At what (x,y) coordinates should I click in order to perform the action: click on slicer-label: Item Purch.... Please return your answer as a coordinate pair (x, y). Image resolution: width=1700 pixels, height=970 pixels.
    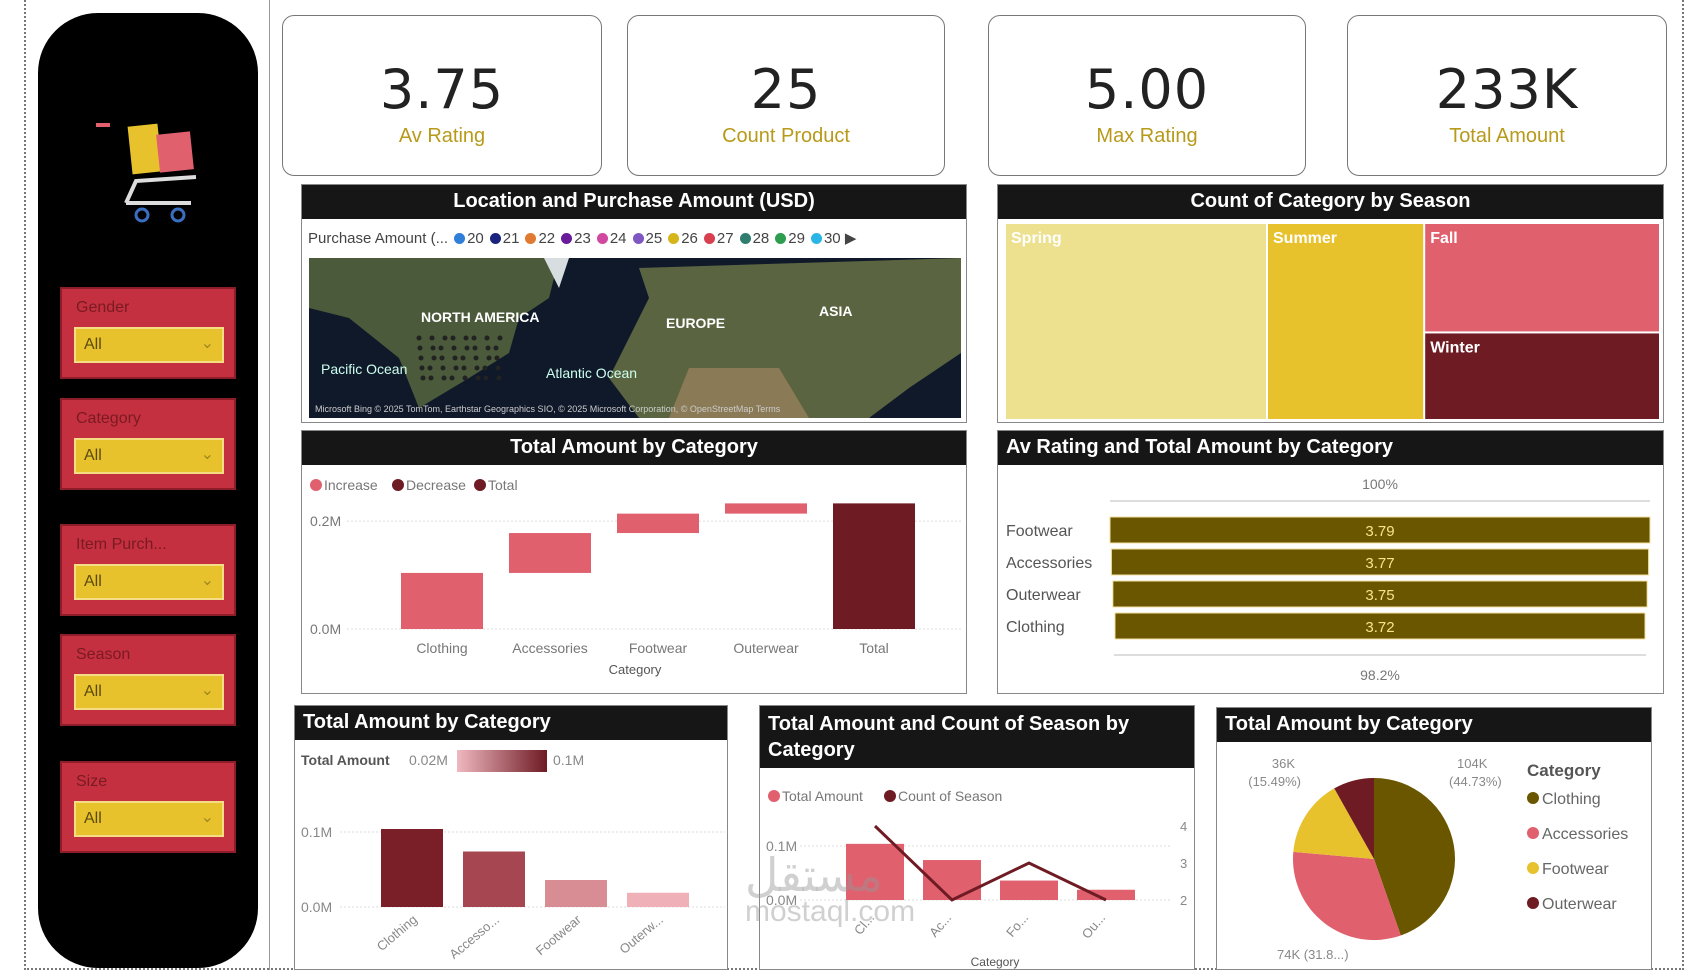
    Looking at the image, I should click on (121, 544).